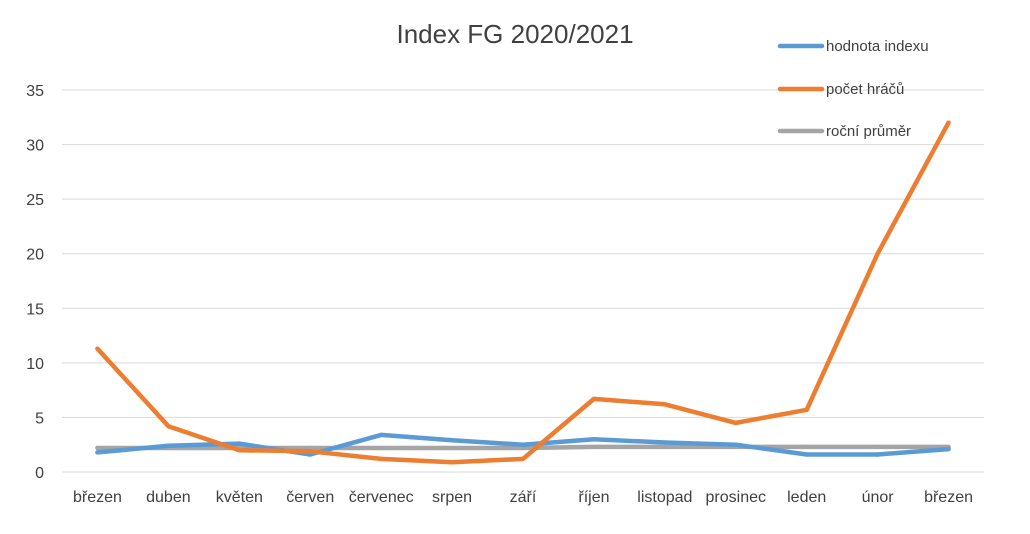 The image size is (1030, 534). What do you see at coordinates (39, 418) in the screenshot?
I see `y-tick-label: 5` at bounding box center [39, 418].